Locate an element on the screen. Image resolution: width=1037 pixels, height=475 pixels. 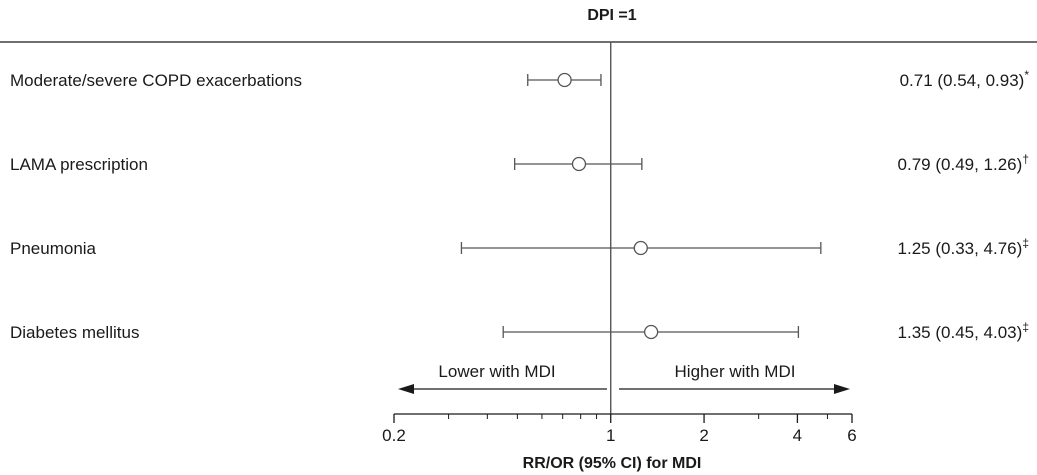
row-label: Pneumonia is located at coordinates (53, 248).